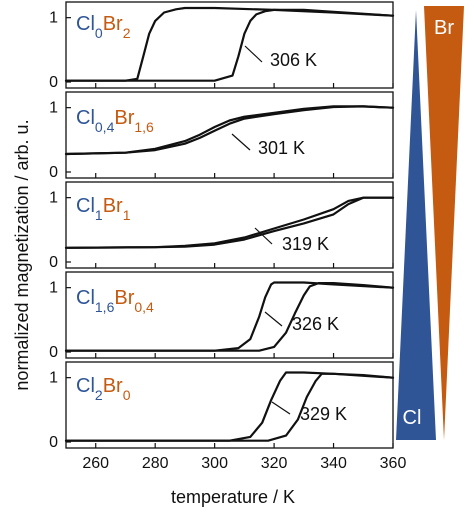 This screenshot has width=474, height=515. What do you see at coordinates (214, 463) in the screenshot?
I see `x-tick-label: 300` at bounding box center [214, 463].